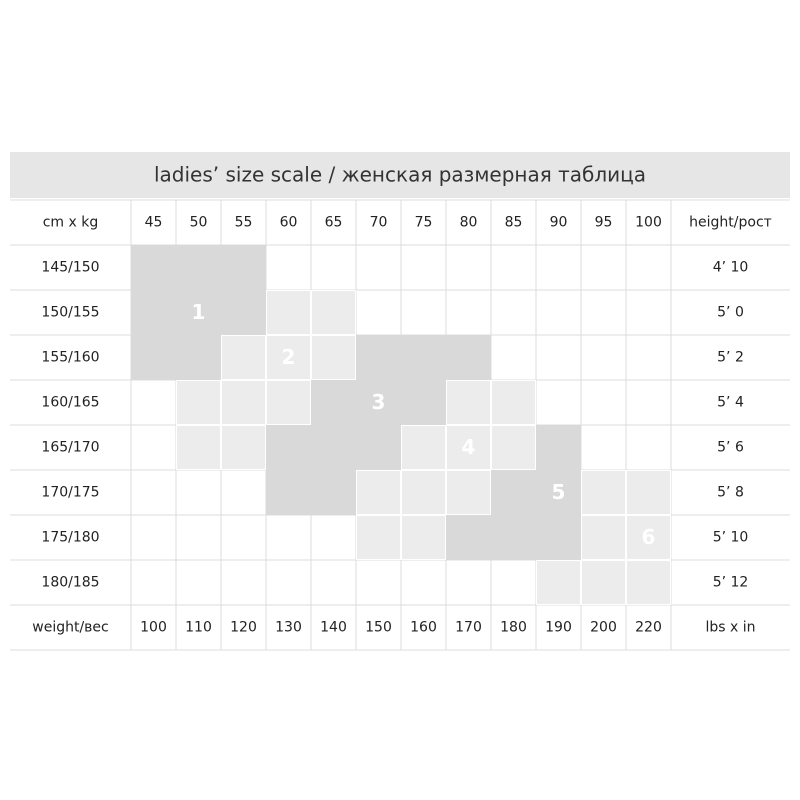 The image size is (800, 800). Describe the element at coordinates (71, 223) in the screenshot. I see `header-cell: cm x kg` at that location.